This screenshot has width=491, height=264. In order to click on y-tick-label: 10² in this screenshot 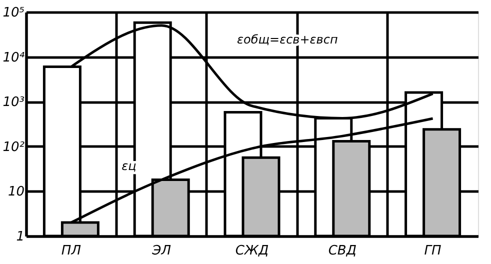, I will do `click(13, 147)`.